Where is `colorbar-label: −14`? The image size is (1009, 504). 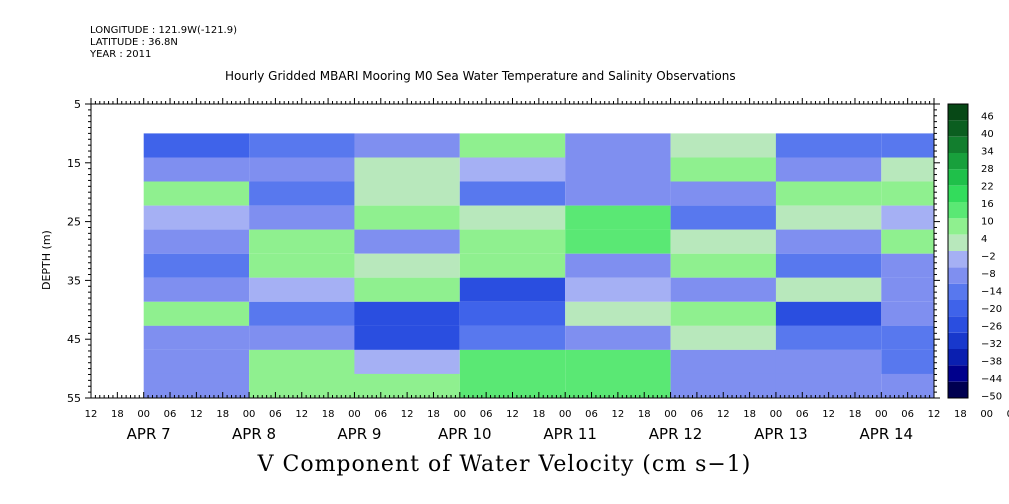
colorbar-label: −14 is located at coordinates (991, 292).